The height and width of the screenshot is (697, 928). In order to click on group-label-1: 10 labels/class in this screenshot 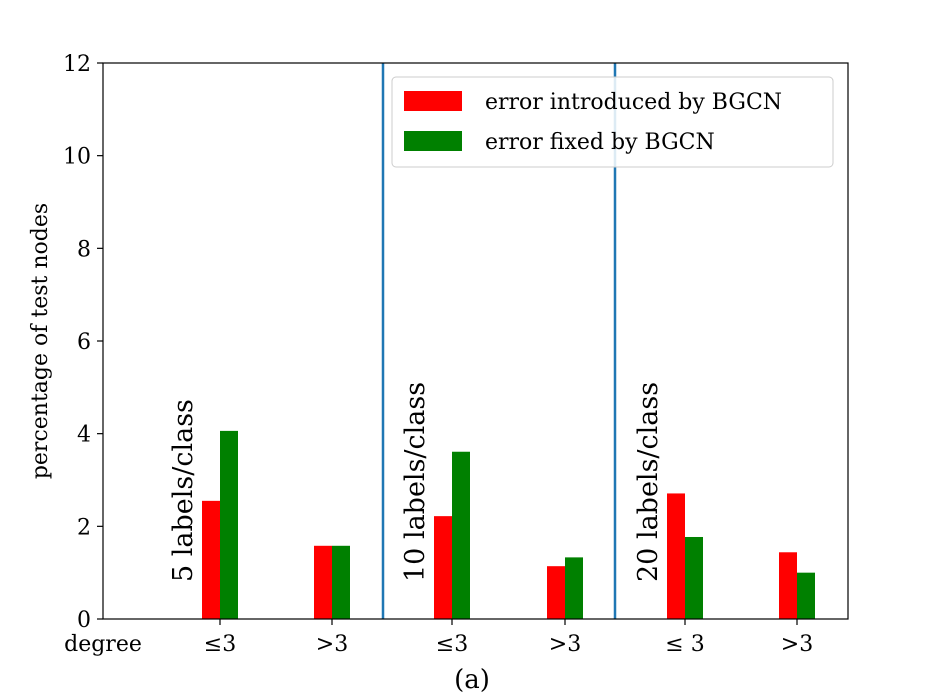, I will do `click(415, 482)`.